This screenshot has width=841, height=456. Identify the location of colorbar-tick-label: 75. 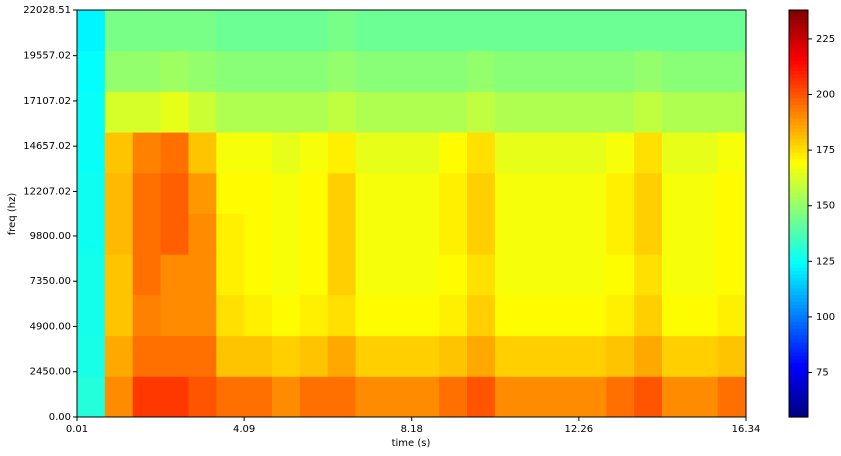
(822, 373).